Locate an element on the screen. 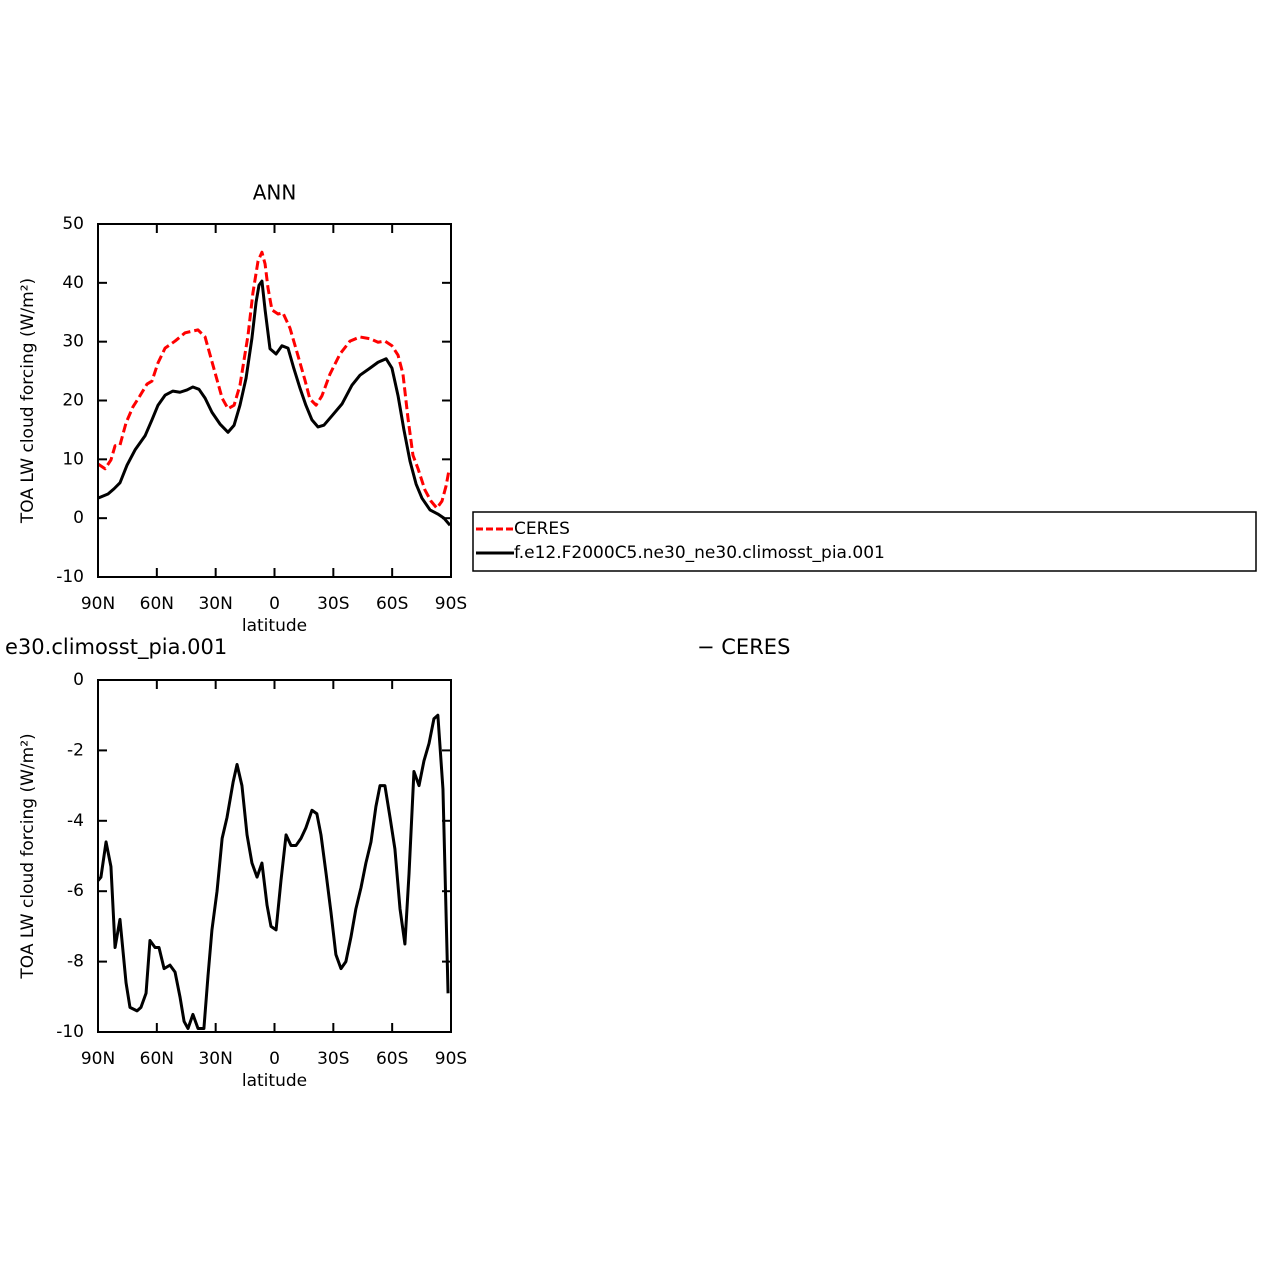 This screenshot has height=1275, width=1275. y-tick-label: -6 is located at coordinates (75, 891).